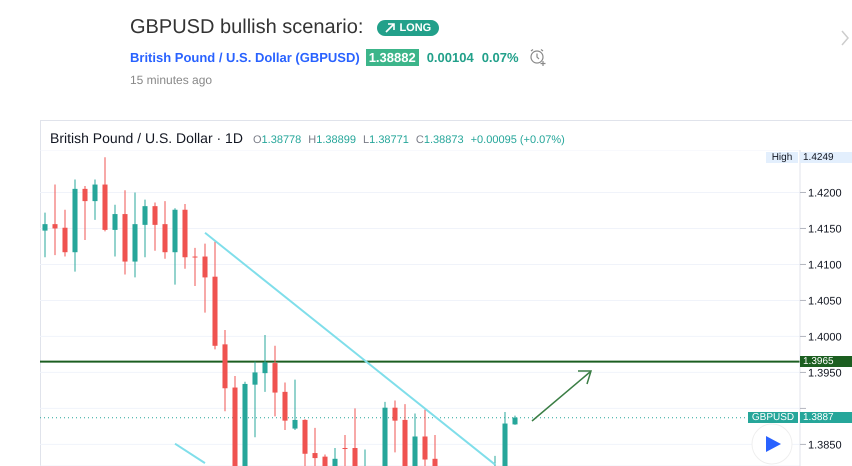 The image size is (852, 466). What do you see at coordinates (386, 140) in the screenshot?
I see `text: L1.38771` at bounding box center [386, 140].